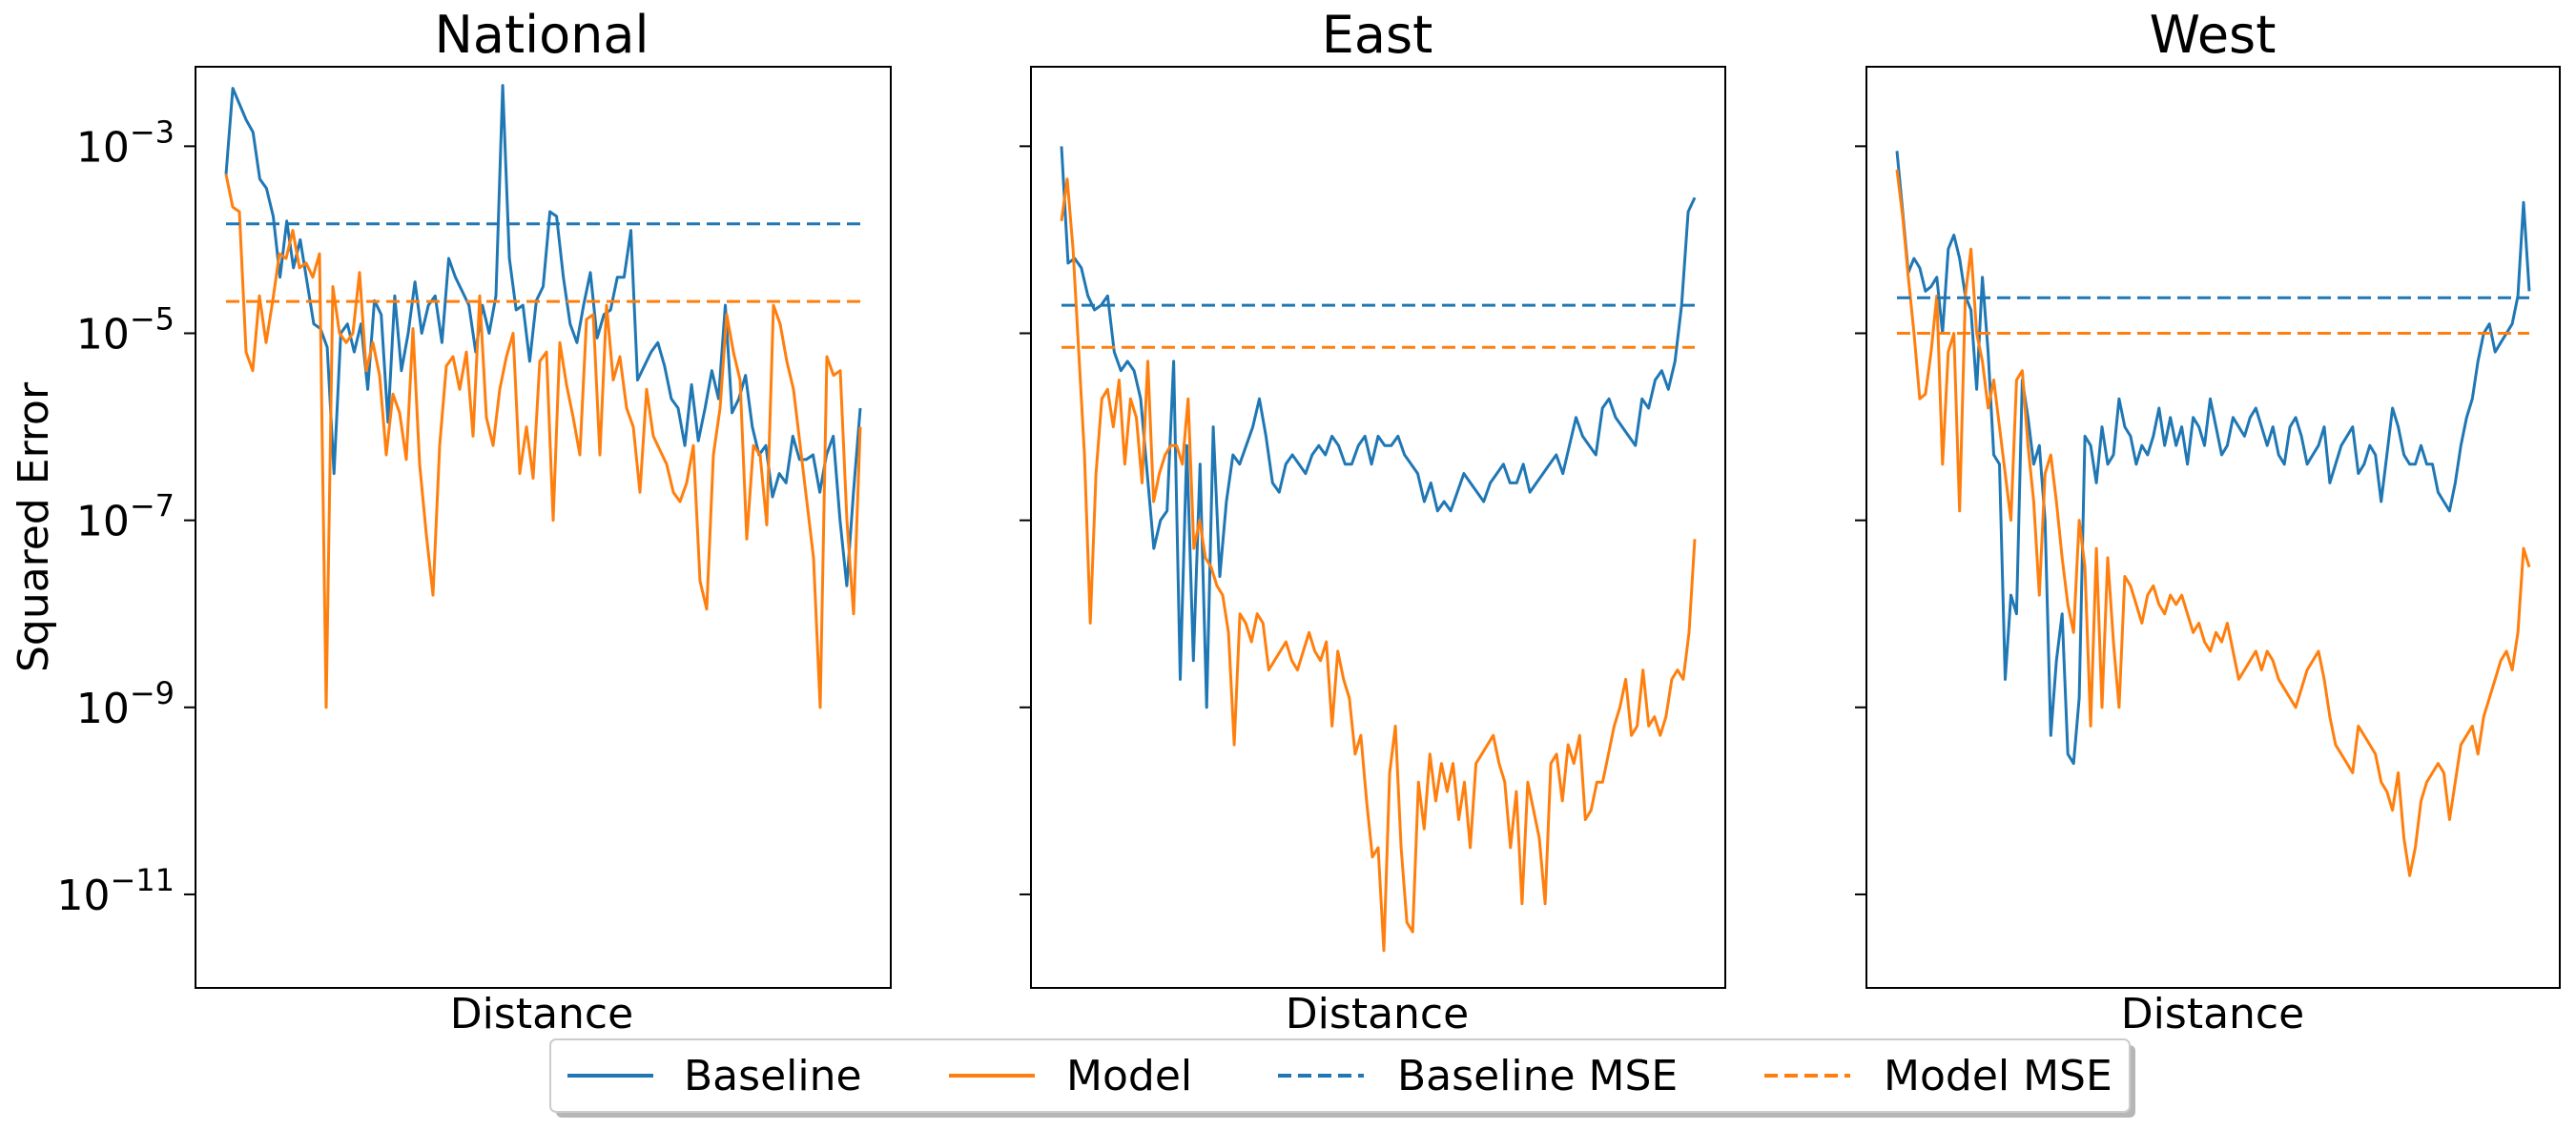  I want to click on y-ticks-west, so click(1860, 520).